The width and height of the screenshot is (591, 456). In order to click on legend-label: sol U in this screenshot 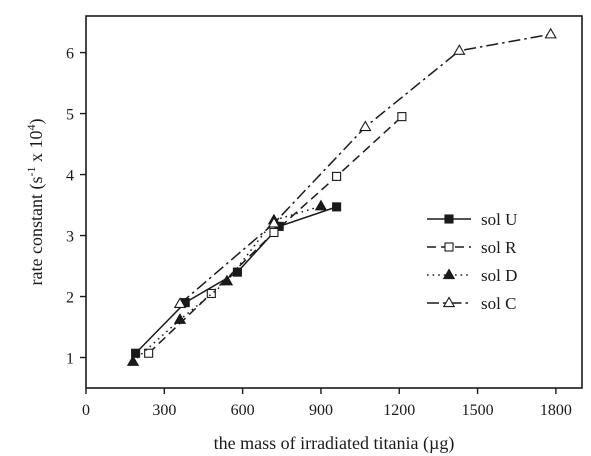, I will do `click(499, 219)`.